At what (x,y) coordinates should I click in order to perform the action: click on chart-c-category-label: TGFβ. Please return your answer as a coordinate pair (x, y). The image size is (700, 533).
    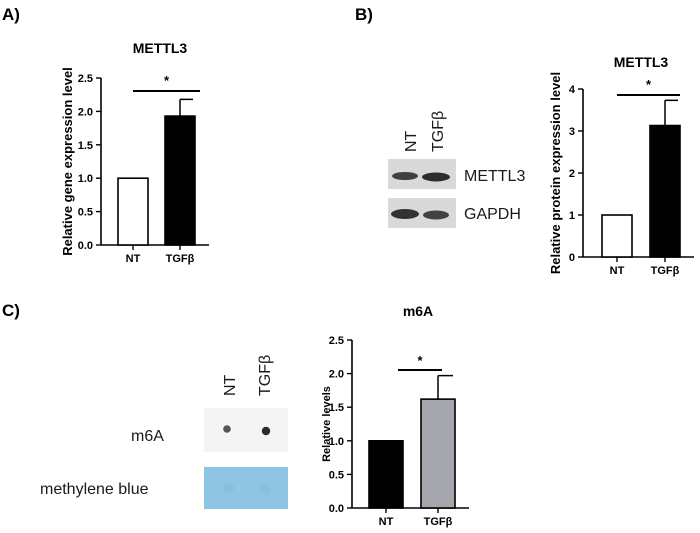
    Looking at the image, I should click on (438, 522).